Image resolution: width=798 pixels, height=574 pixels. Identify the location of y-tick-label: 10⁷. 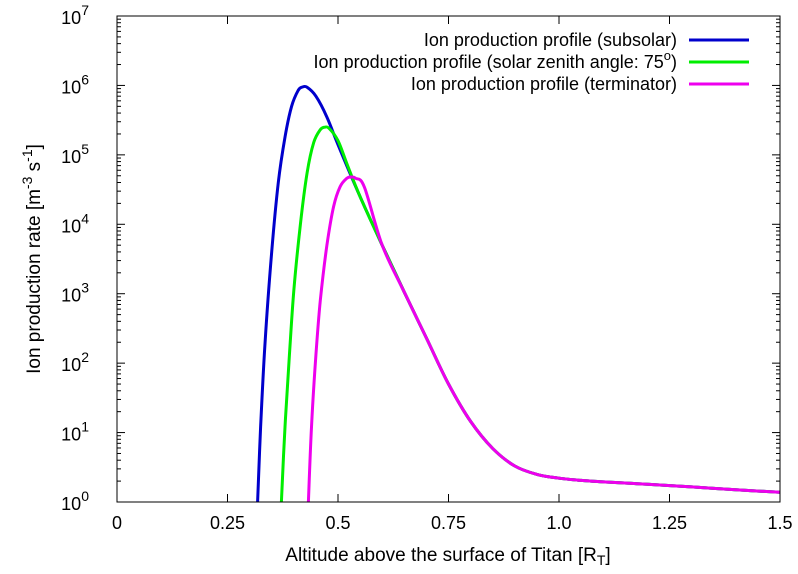
(75, 15).